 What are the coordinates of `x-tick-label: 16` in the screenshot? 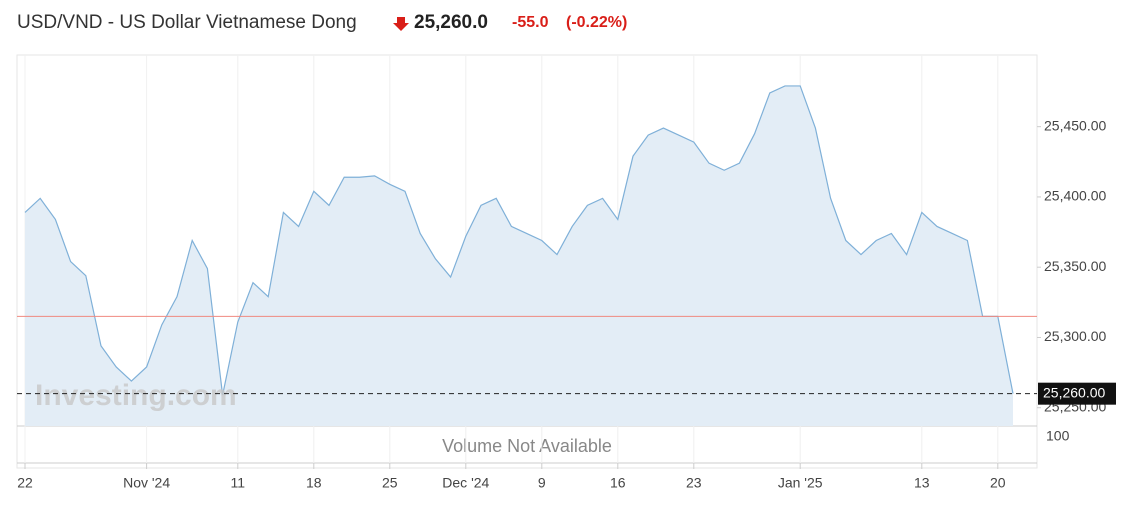 It's located at (618, 483).